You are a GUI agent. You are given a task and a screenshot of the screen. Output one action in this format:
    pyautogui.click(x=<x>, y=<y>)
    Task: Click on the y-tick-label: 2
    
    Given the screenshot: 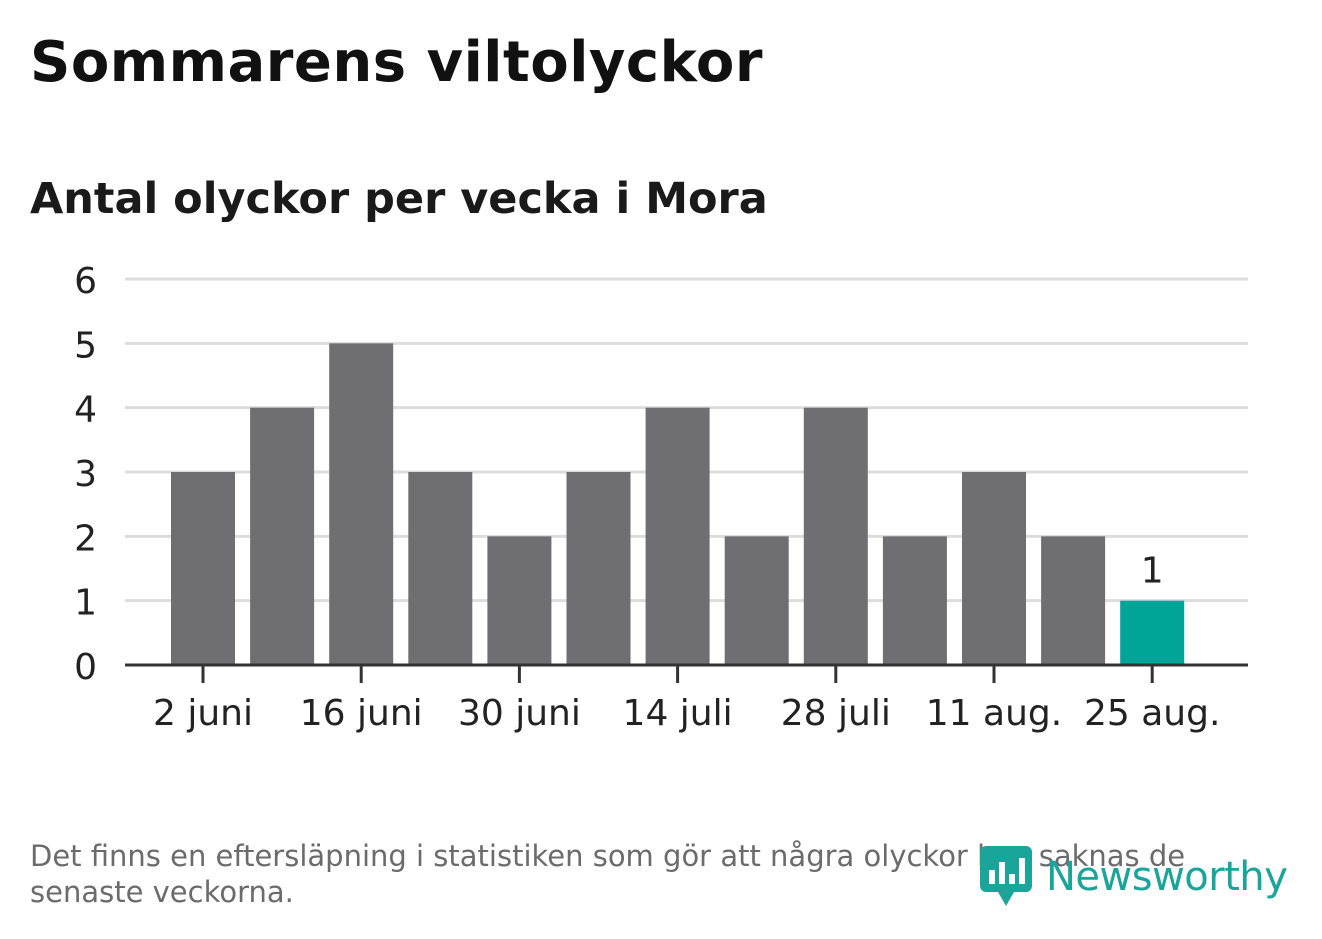 What is the action you would take?
    pyautogui.click(x=85, y=538)
    